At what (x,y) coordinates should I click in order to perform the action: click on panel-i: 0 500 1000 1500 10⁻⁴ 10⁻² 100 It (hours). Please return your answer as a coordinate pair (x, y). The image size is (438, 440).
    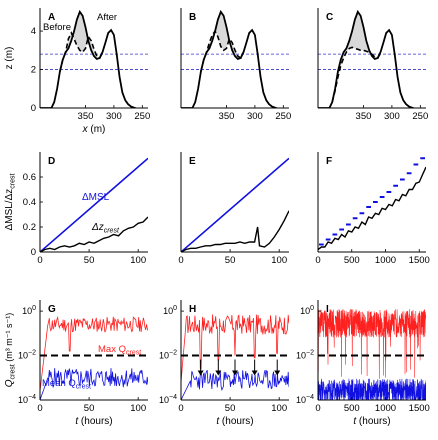
    Looking at the image, I should click on (363, 363).